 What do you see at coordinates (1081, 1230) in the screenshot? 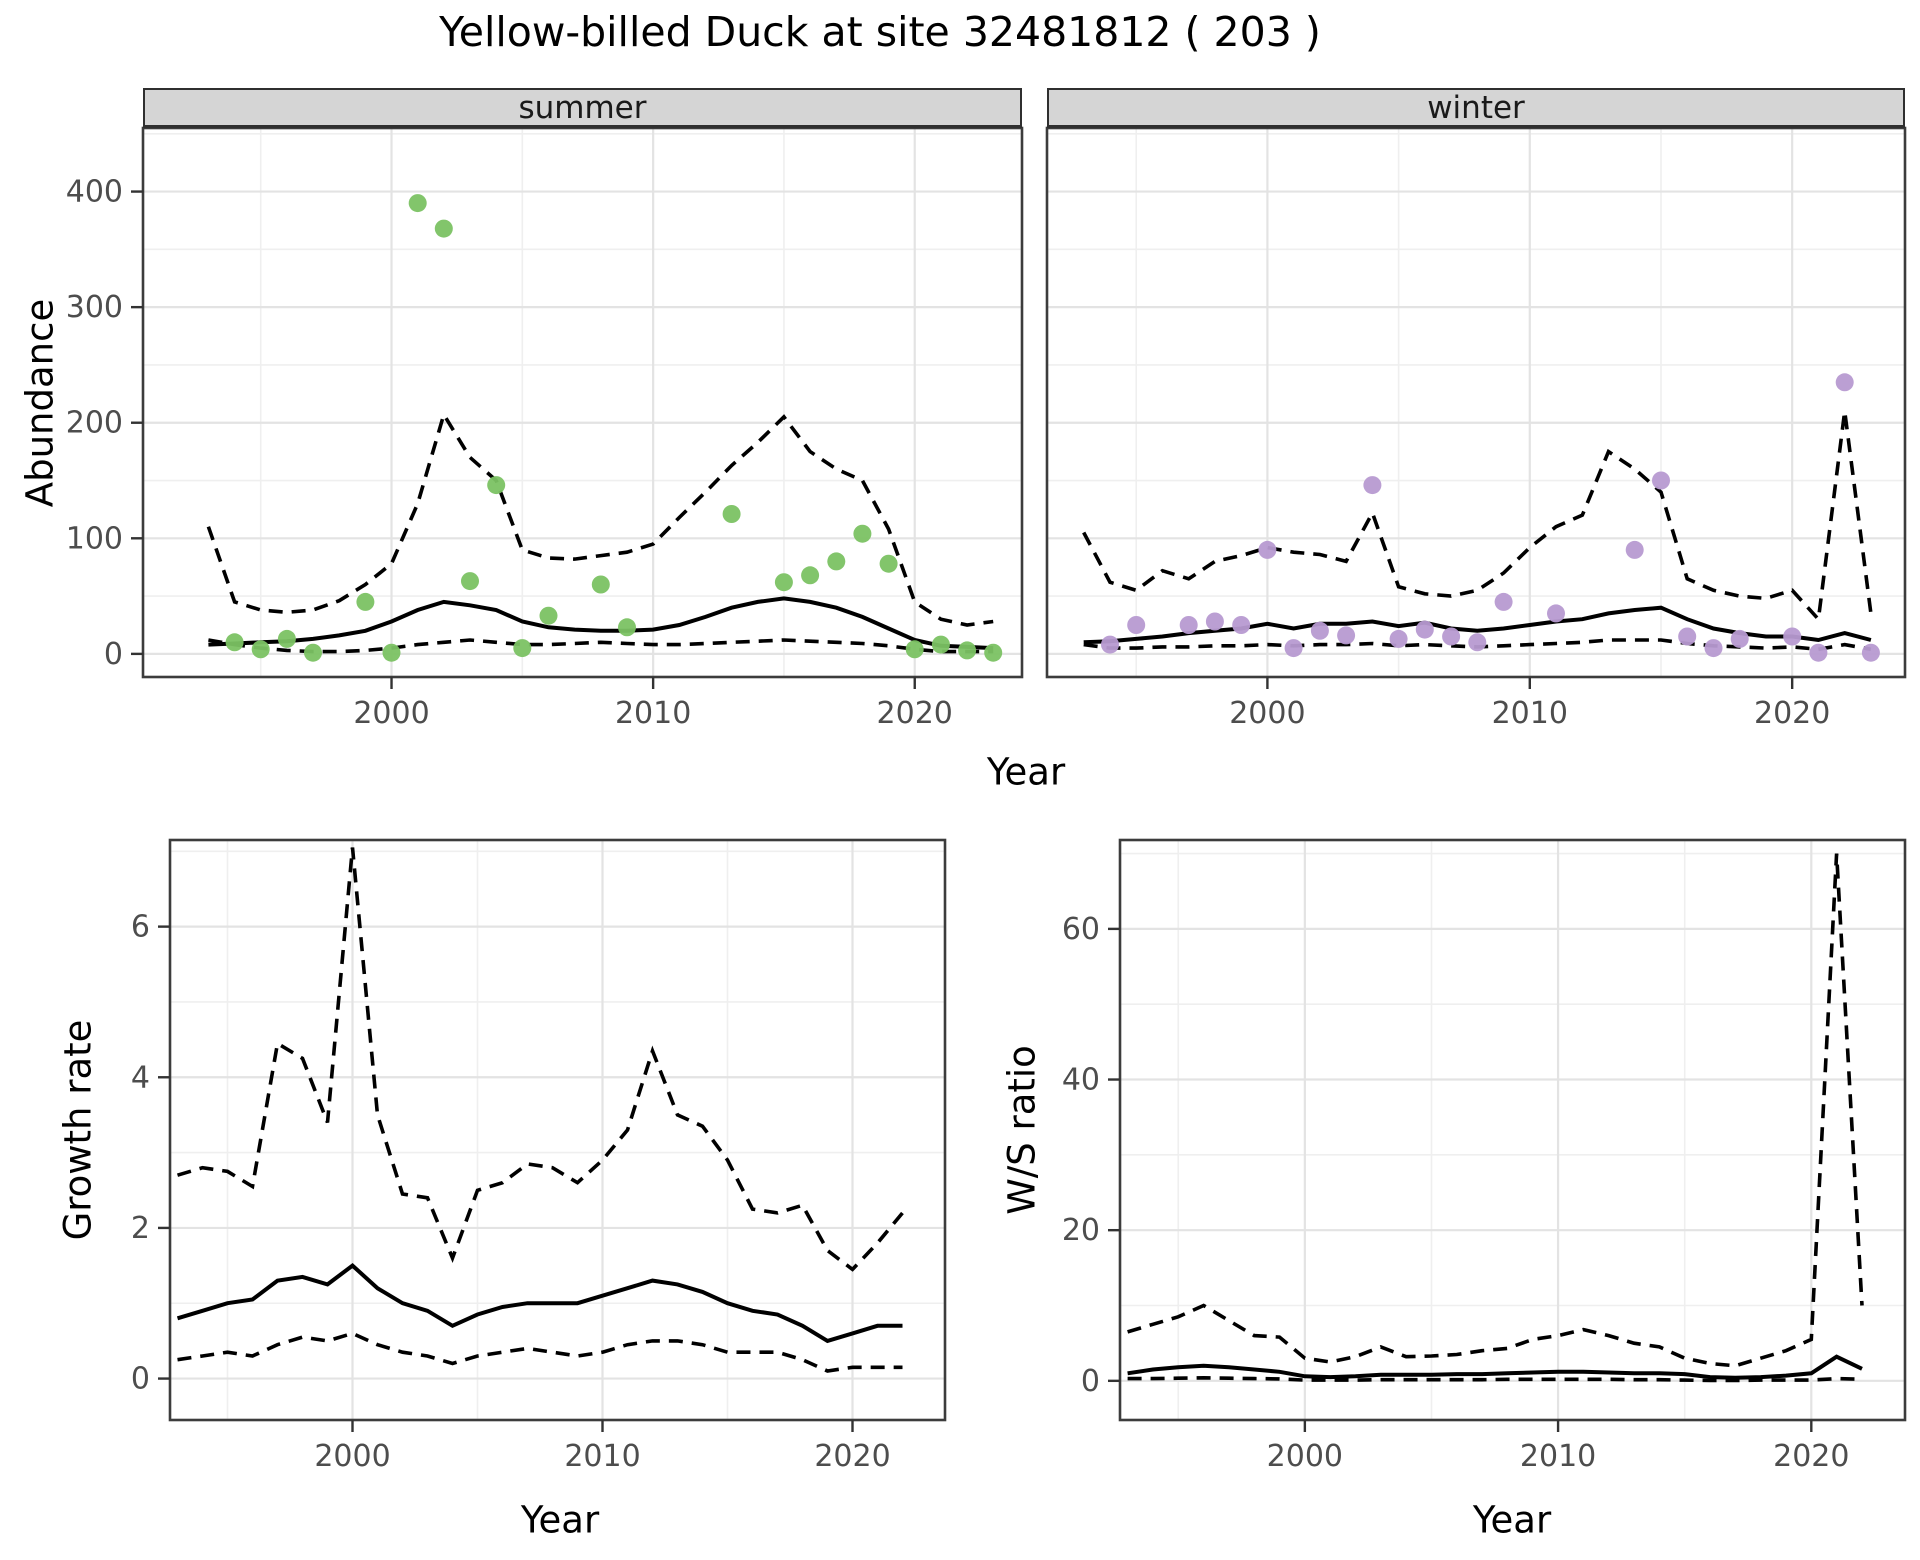
I see `y-axis-tick-label: 20` at bounding box center [1081, 1230].